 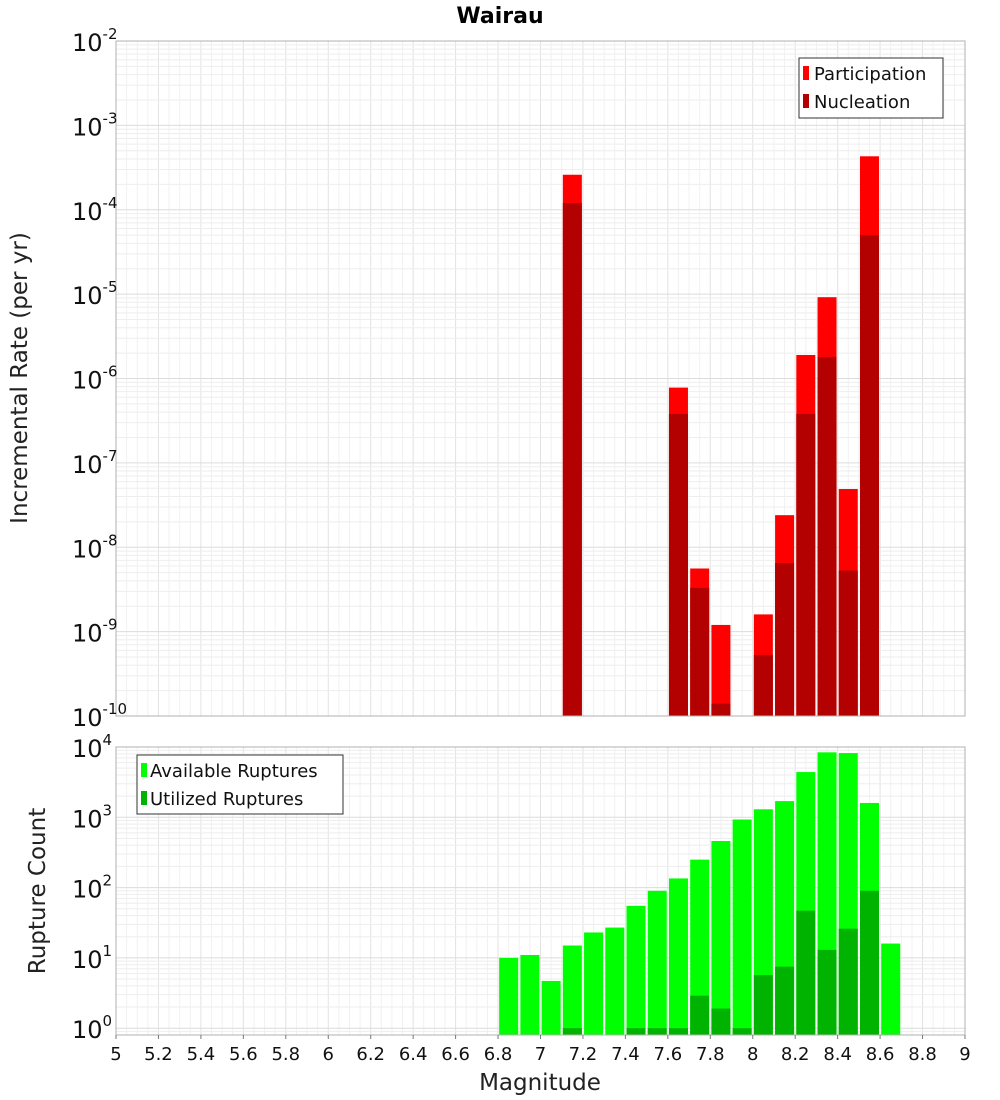 What do you see at coordinates (99, 716) in the screenshot?
I see `y-tick-label: 10⁻¹⁰` at bounding box center [99, 716].